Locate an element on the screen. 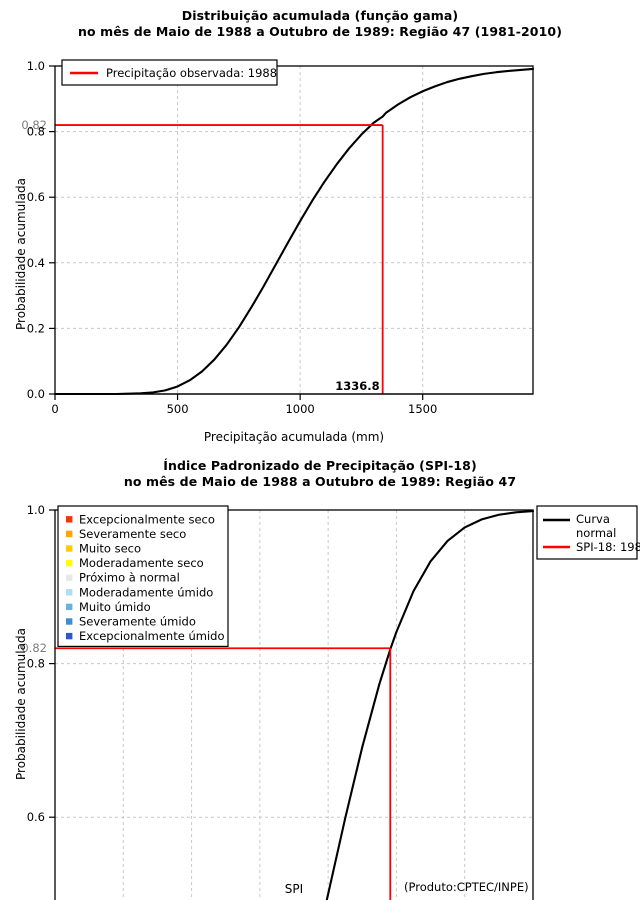 This screenshot has width=640, height=900. legend-category-label: Severamente úmido is located at coordinates (137, 622).